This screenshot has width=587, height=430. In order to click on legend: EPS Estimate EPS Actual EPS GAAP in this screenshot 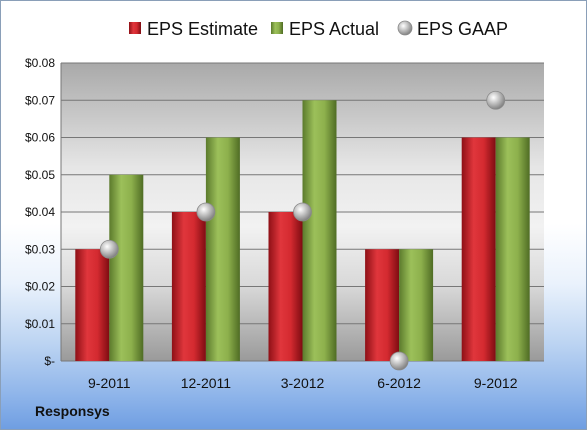, I will do `click(318, 29)`.